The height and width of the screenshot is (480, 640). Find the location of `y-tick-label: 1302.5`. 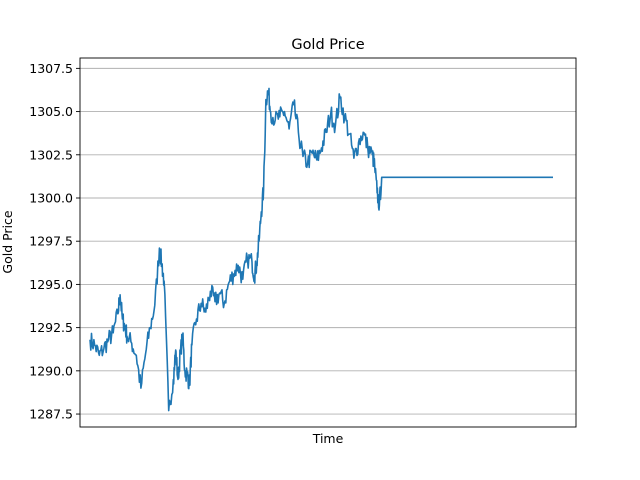

y-tick-label: 1302.5 is located at coordinates (51, 154).